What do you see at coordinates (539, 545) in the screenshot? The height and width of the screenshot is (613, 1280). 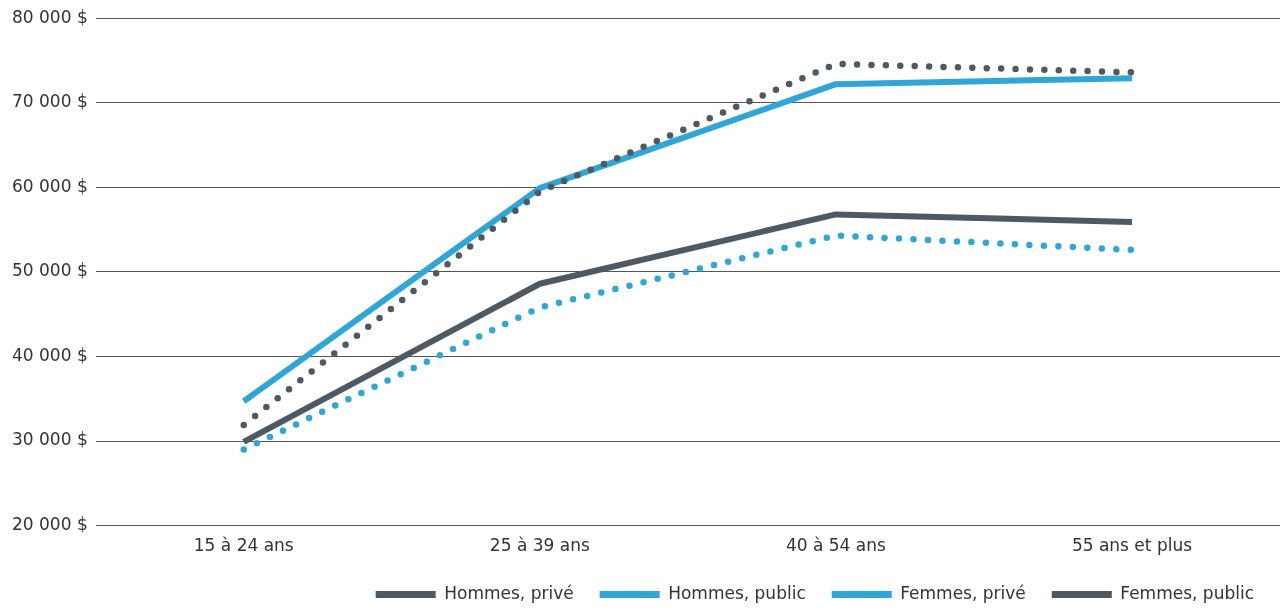 I see `x-tick-label: 25 à 39 ans` at bounding box center [539, 545].